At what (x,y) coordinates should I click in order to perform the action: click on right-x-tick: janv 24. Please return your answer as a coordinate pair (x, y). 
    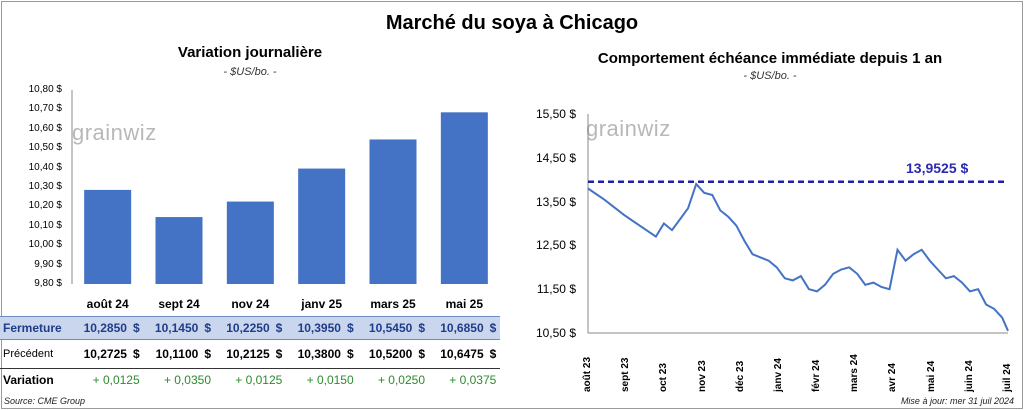
    Looking at the image, I should click on (778, 375).